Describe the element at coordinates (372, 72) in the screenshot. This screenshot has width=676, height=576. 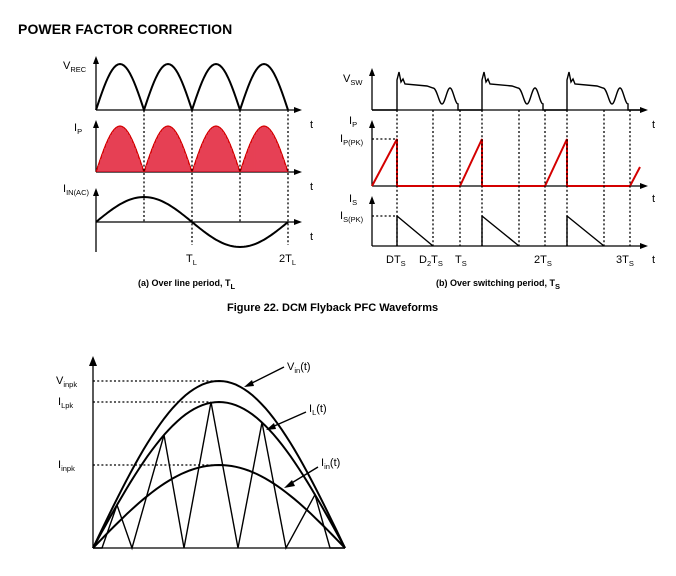
I see `vsw-y-arrow` at that location.